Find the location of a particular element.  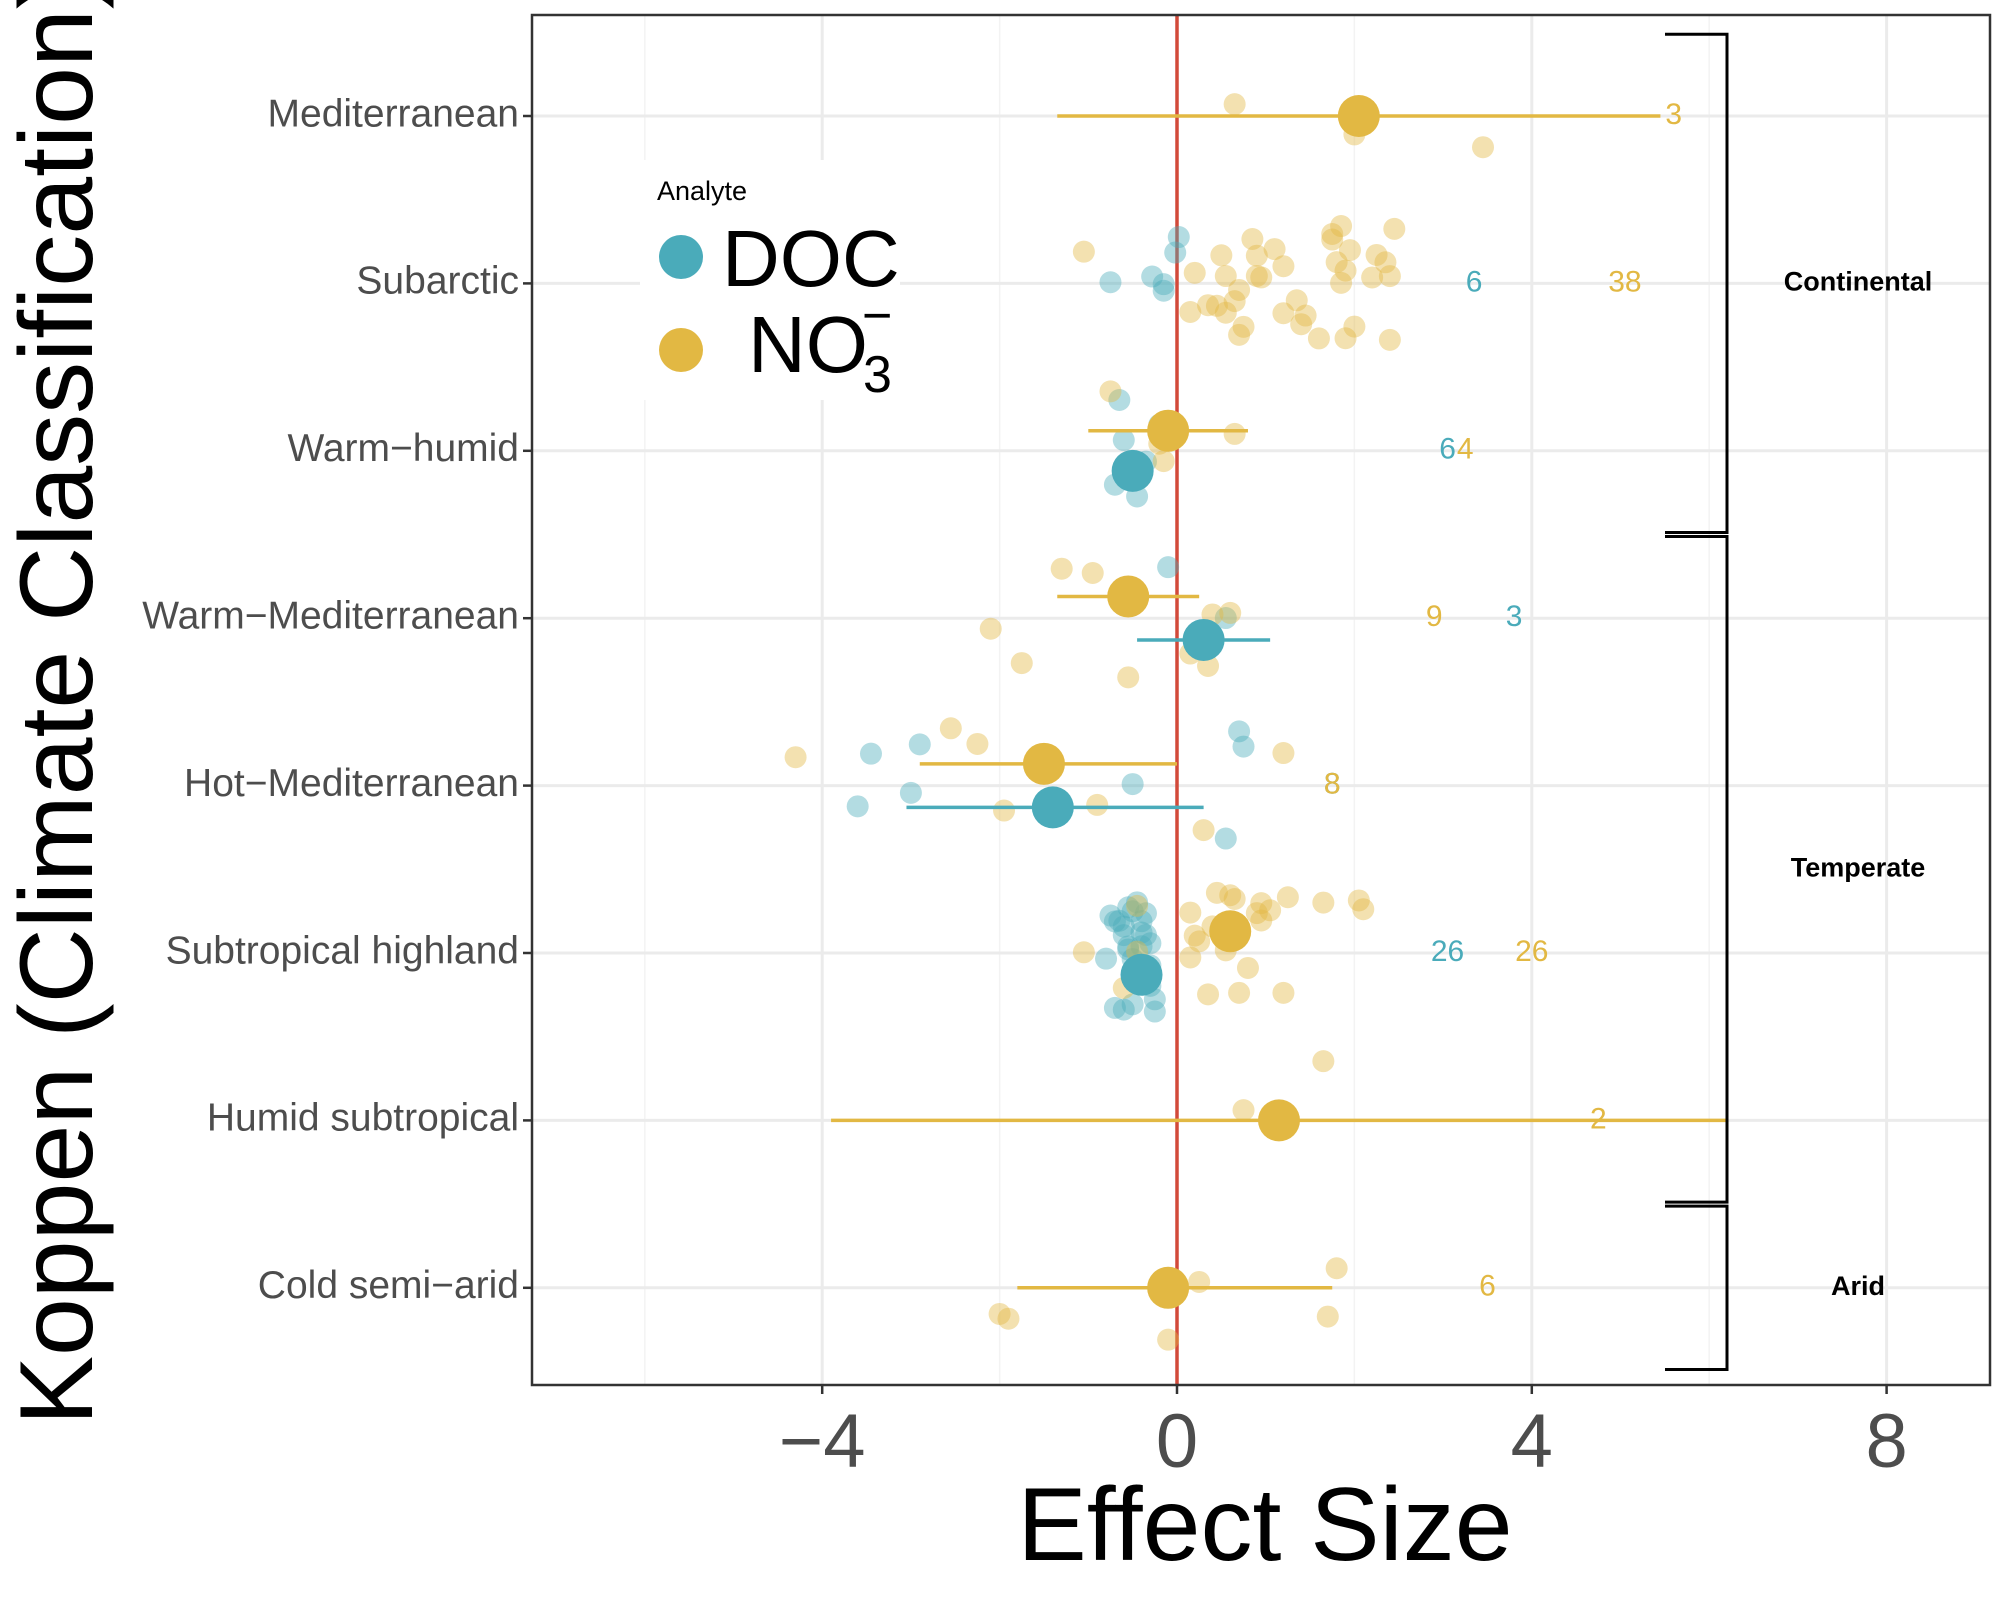

no3-sample-count: 4 is located at coordinates (1465, 449).